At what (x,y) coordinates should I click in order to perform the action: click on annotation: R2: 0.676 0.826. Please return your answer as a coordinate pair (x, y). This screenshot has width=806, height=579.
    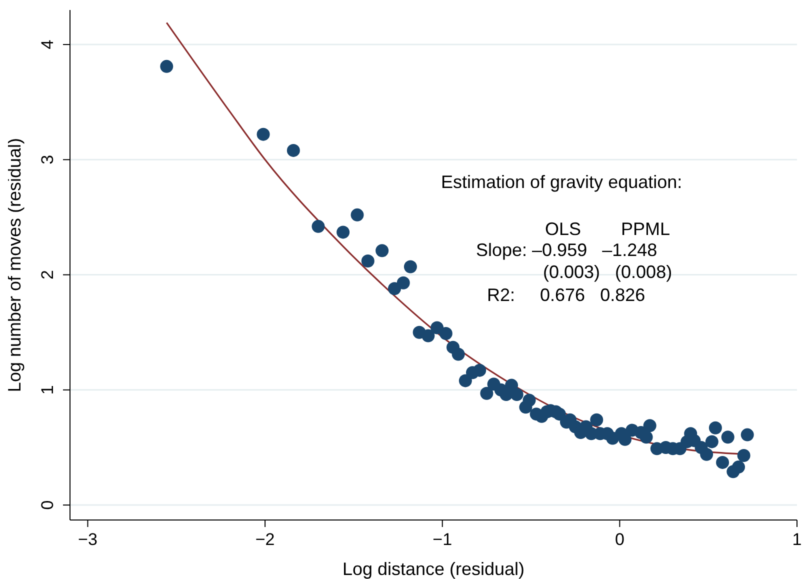
    Looking at the image, I should click on (566, 295).